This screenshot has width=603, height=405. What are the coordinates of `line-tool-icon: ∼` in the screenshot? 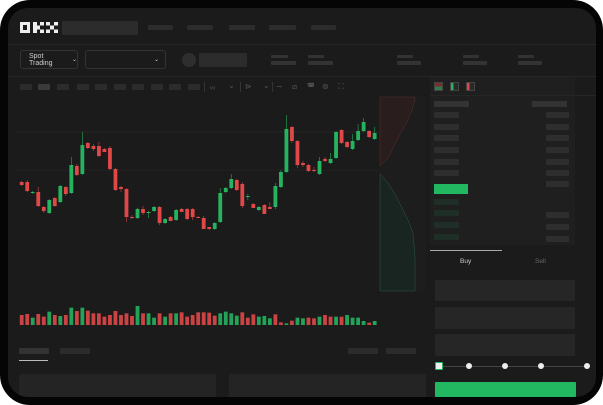 It's located at (279, 86).